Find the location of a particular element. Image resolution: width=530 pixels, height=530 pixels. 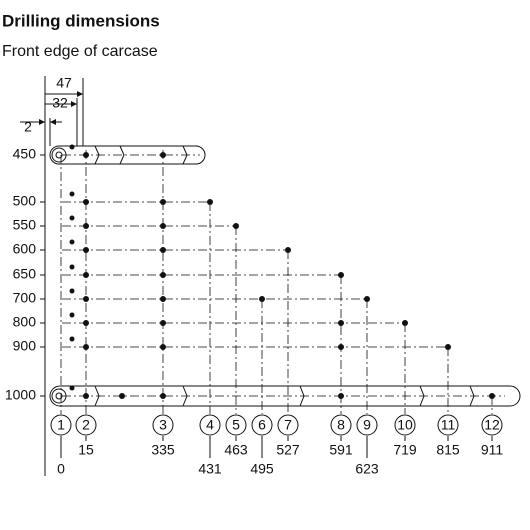

dimension-label: 2 is located at coordinates (28, 127).